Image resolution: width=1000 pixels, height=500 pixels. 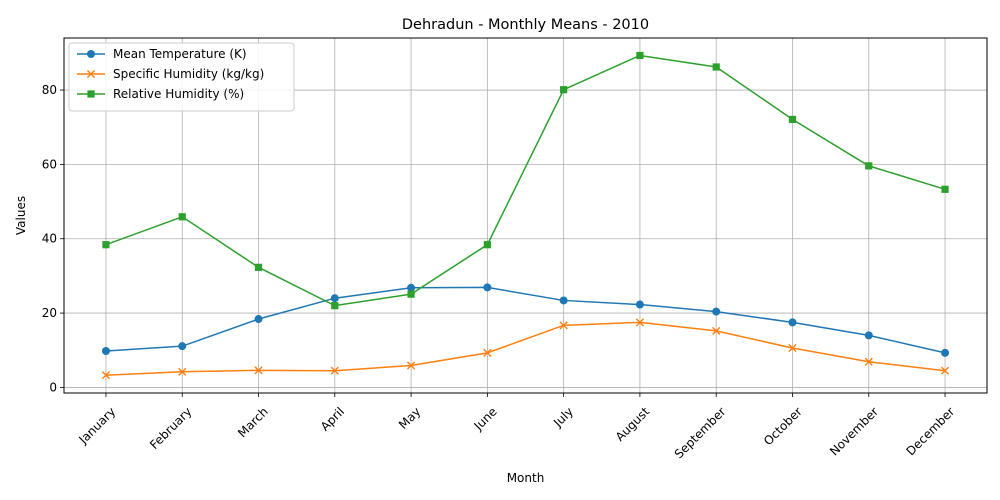 I want to click on y-tick-label: 60, so click(x=49, y=164).